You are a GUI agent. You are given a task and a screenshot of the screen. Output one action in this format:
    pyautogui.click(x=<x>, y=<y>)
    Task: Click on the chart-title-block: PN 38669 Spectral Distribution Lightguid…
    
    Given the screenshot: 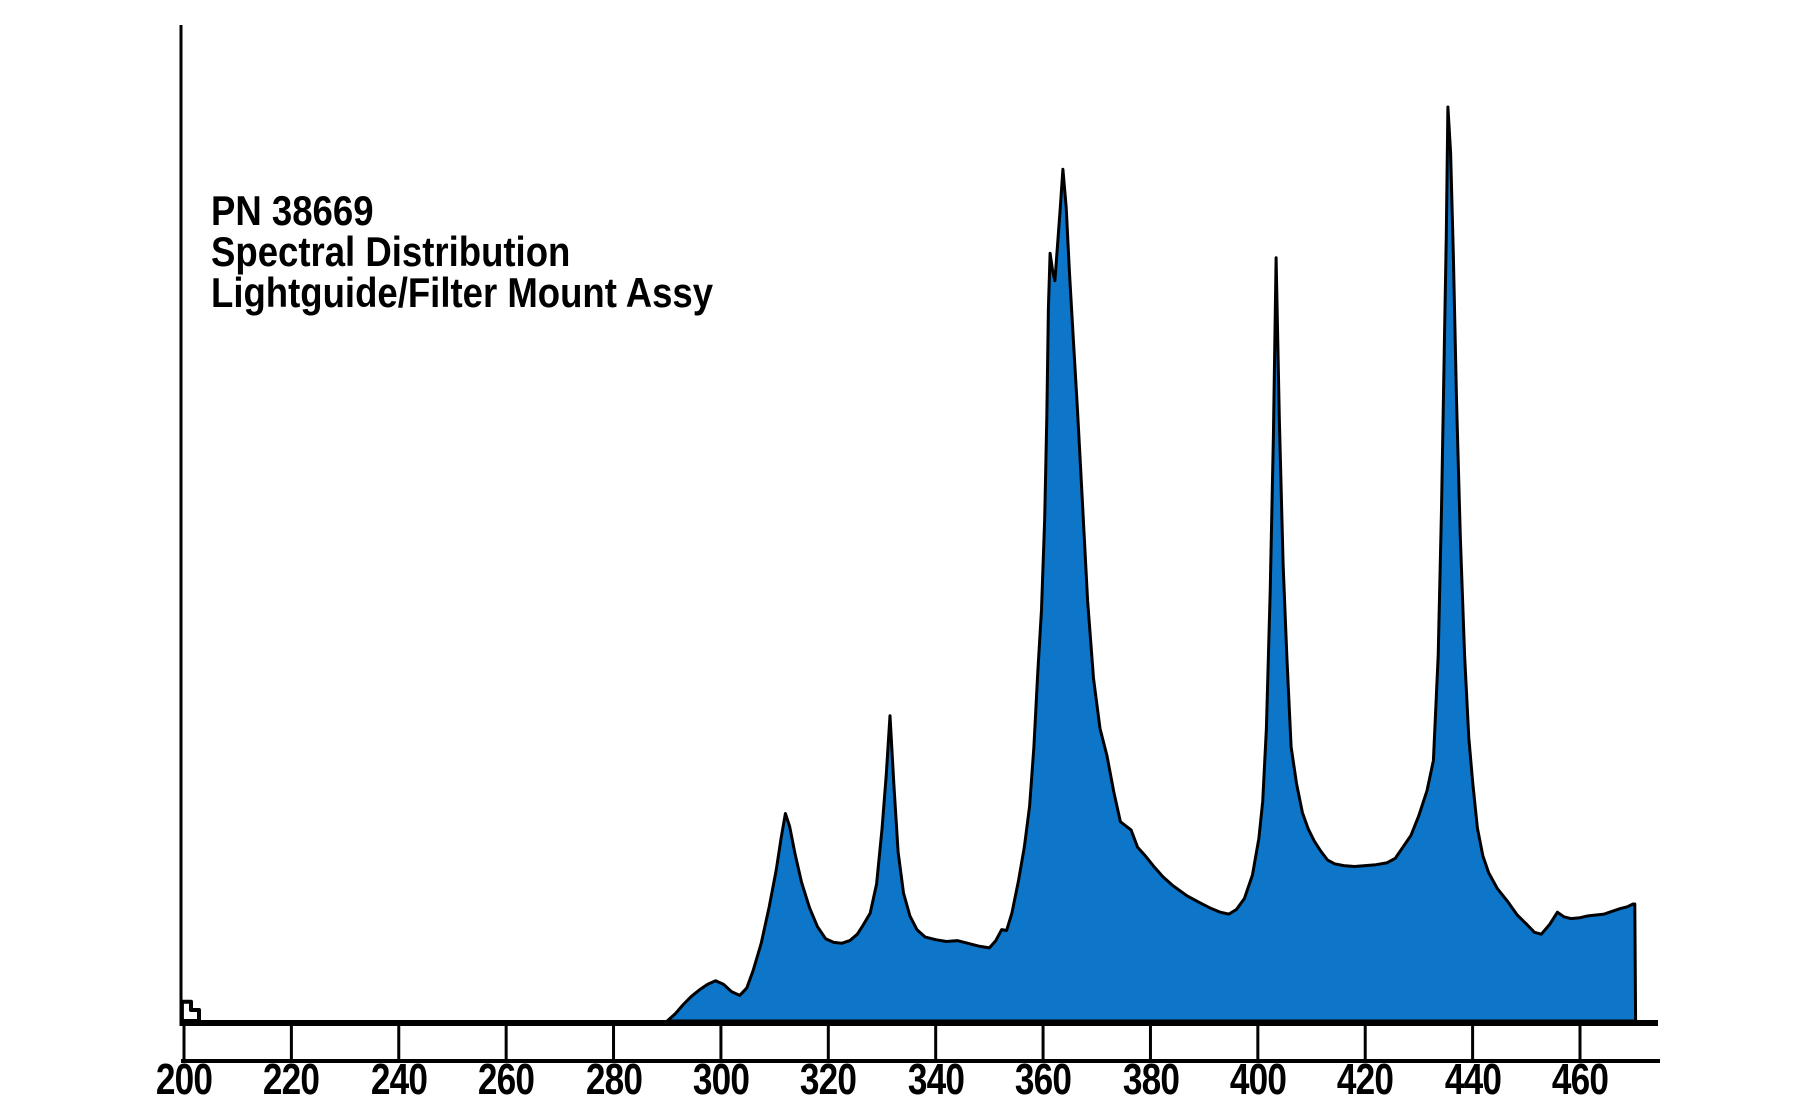 What is the action you would take?
    pyautogui.click(x=462, y=251)
    